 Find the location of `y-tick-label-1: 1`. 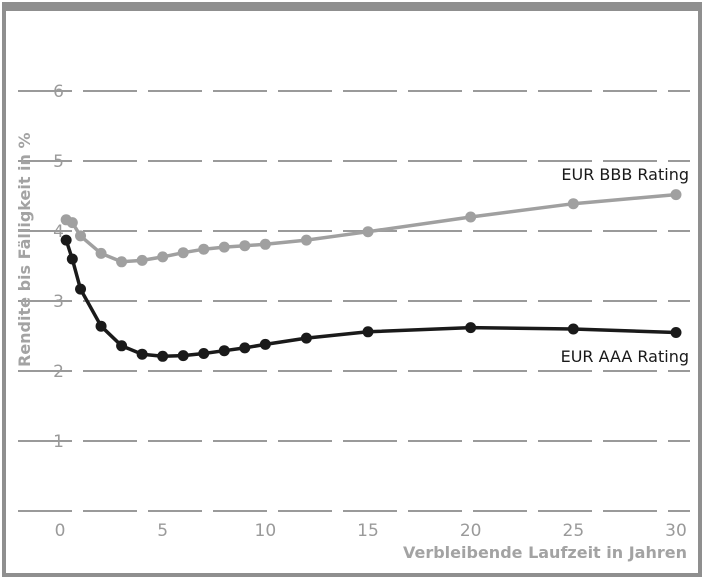

y-tick-label-1: 1 is located at coordinates (58, 442).